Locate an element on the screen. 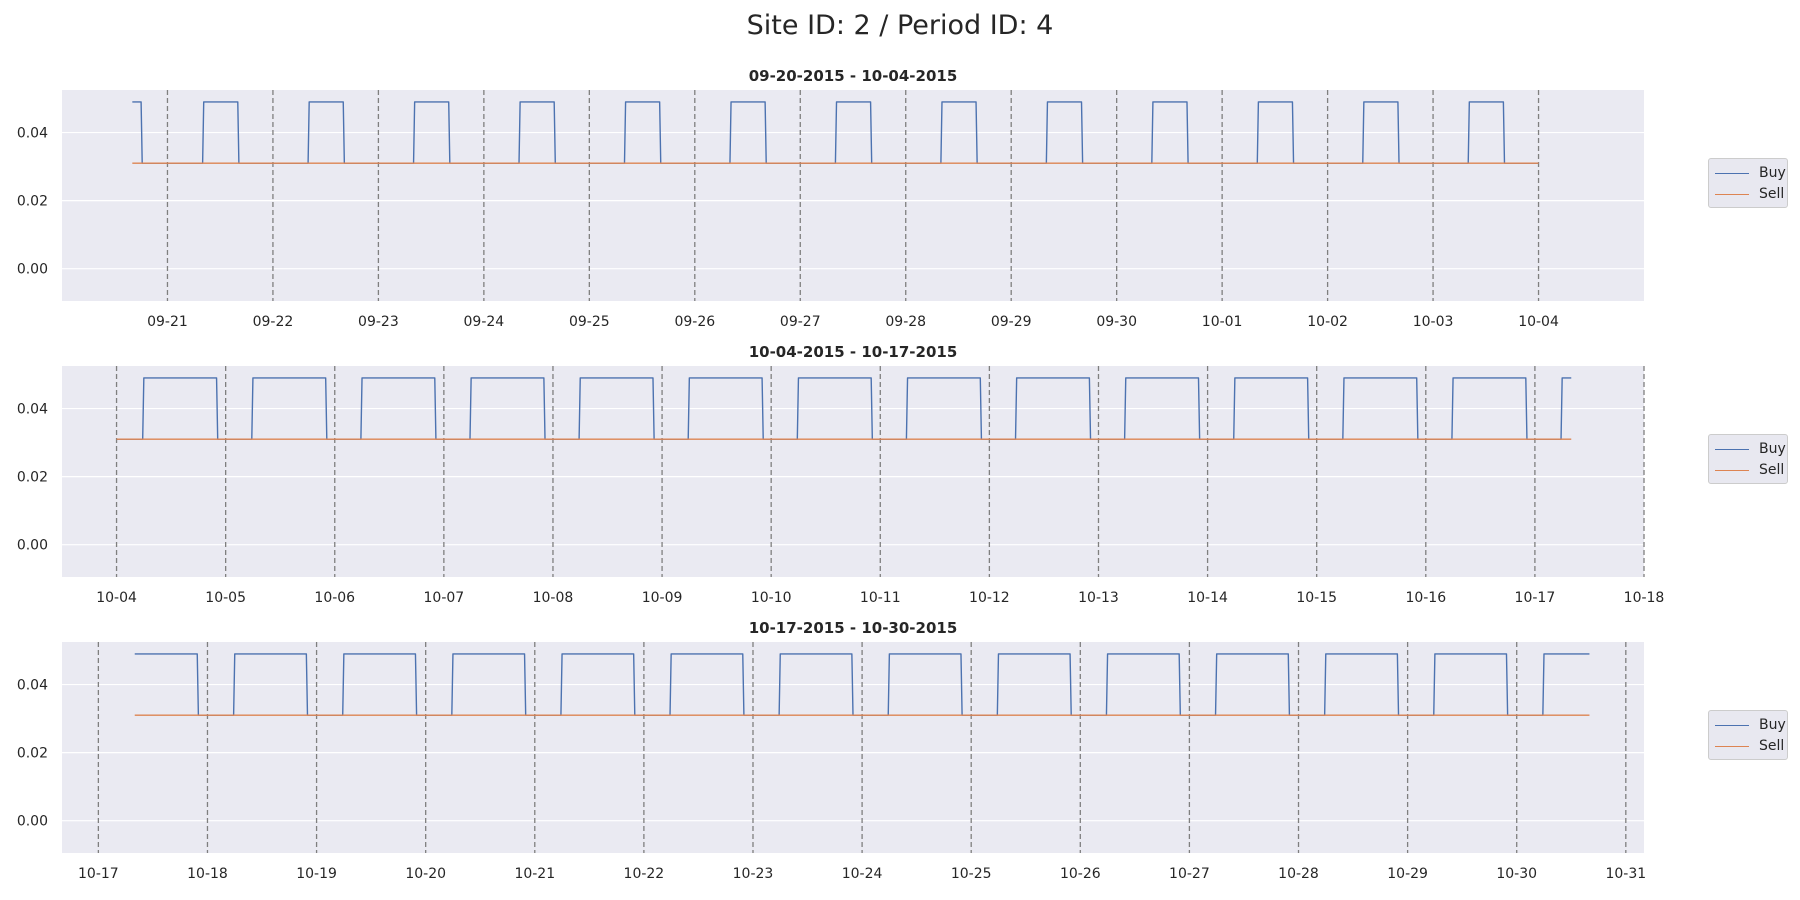  x-tick-label: 10-29 is located at coordinates (1407, 874).